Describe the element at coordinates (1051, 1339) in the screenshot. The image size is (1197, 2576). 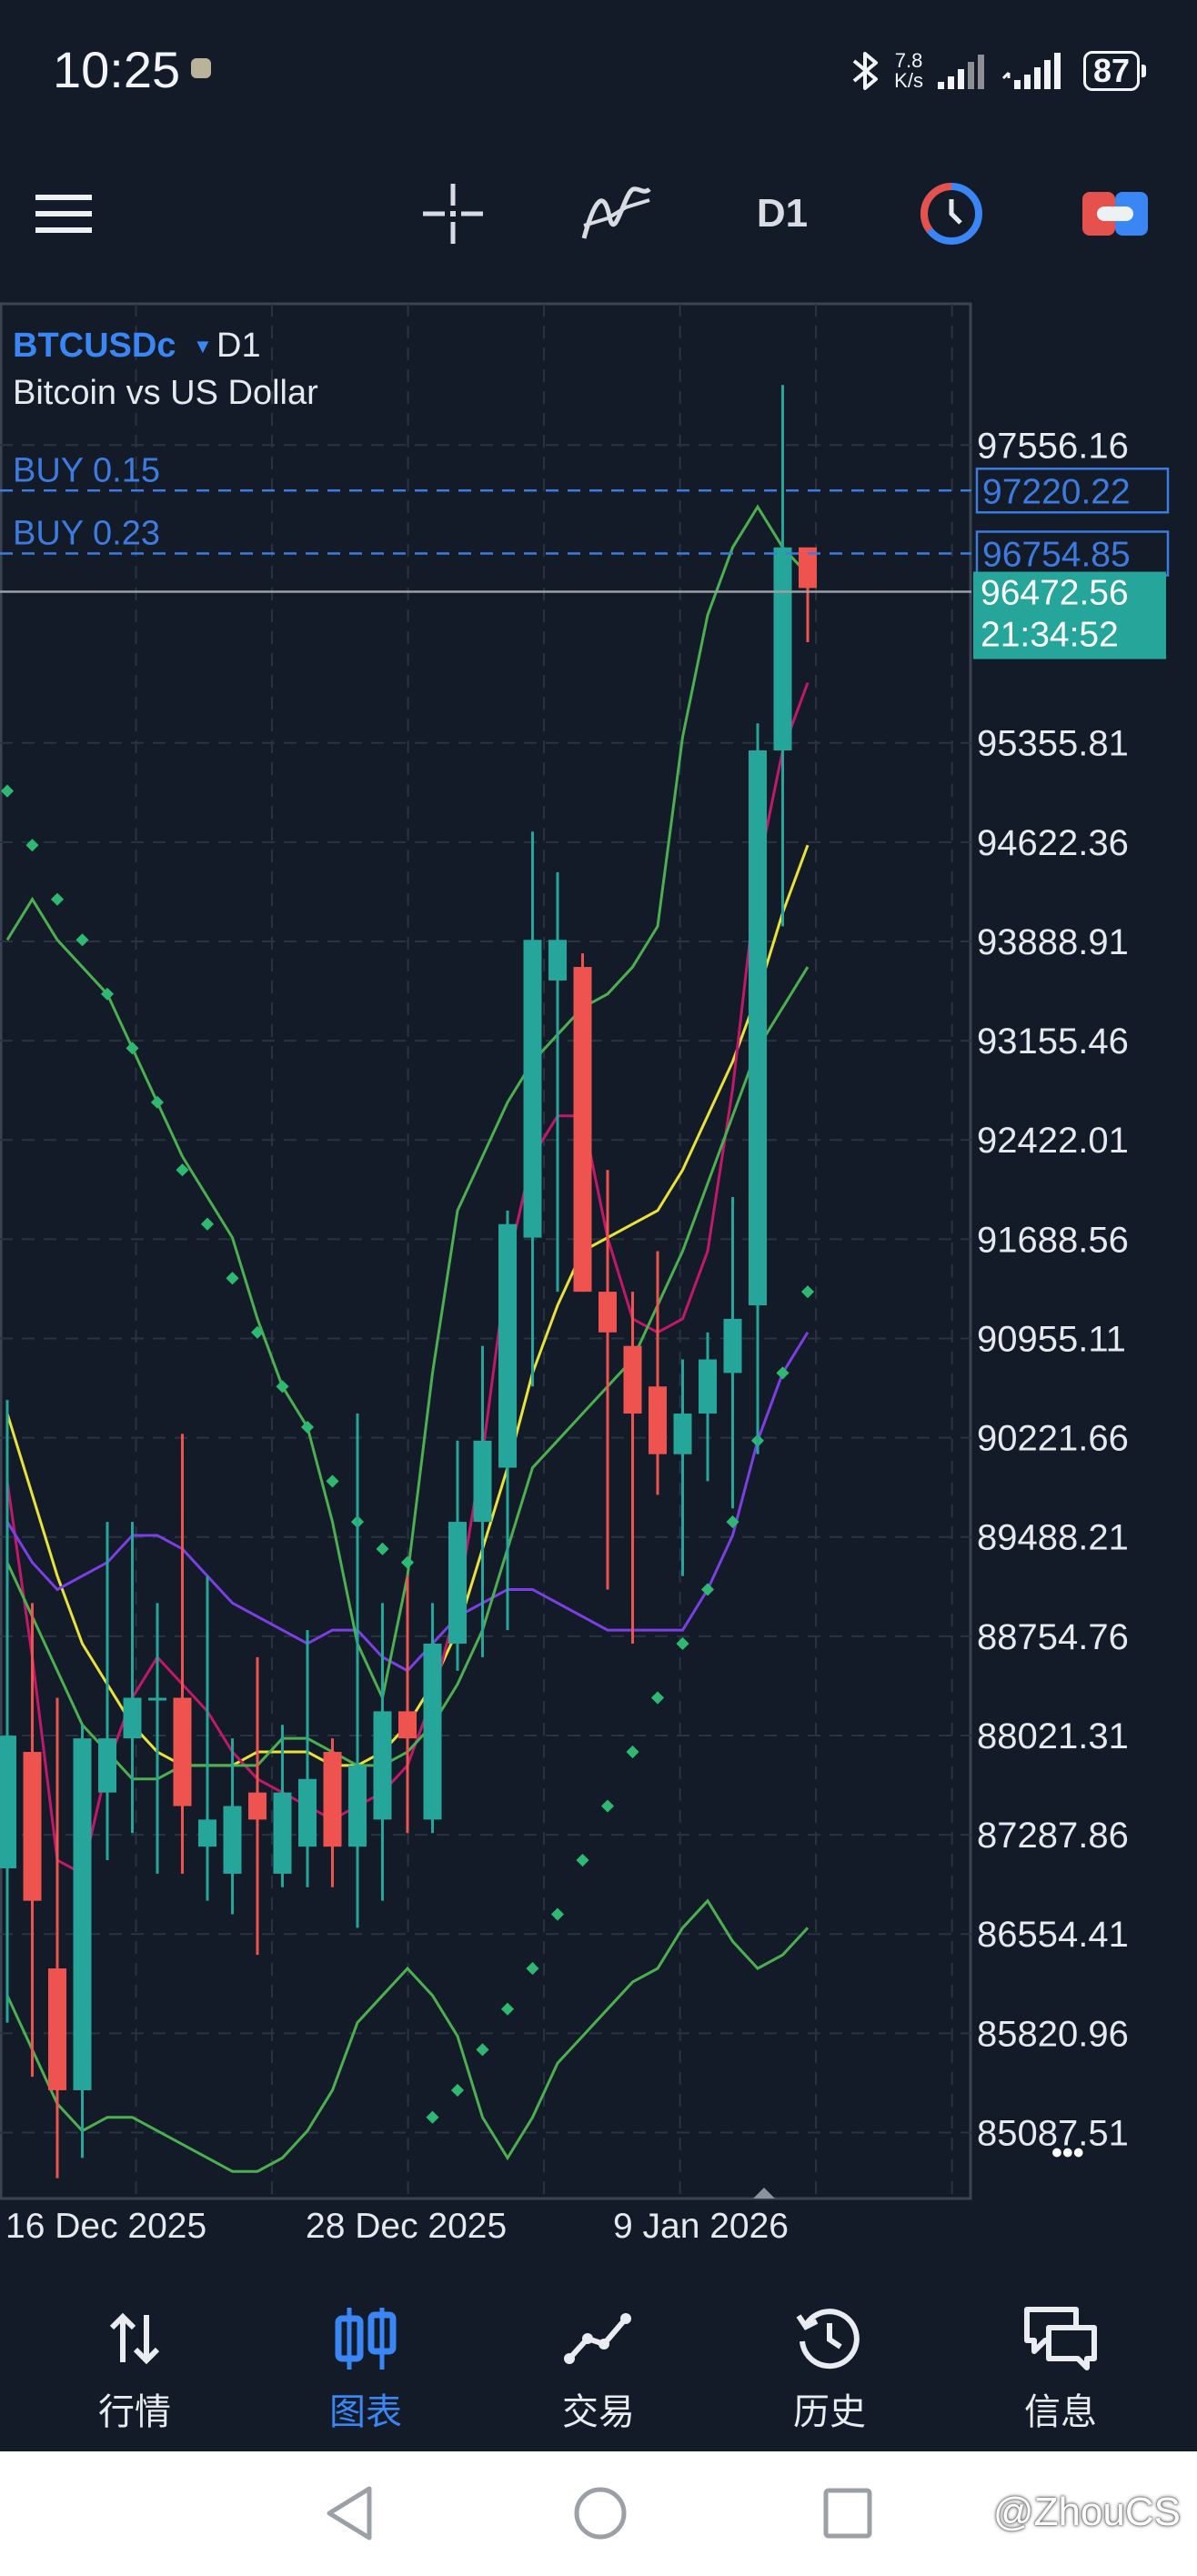
I see `price-tick: 90955.11` at that location.